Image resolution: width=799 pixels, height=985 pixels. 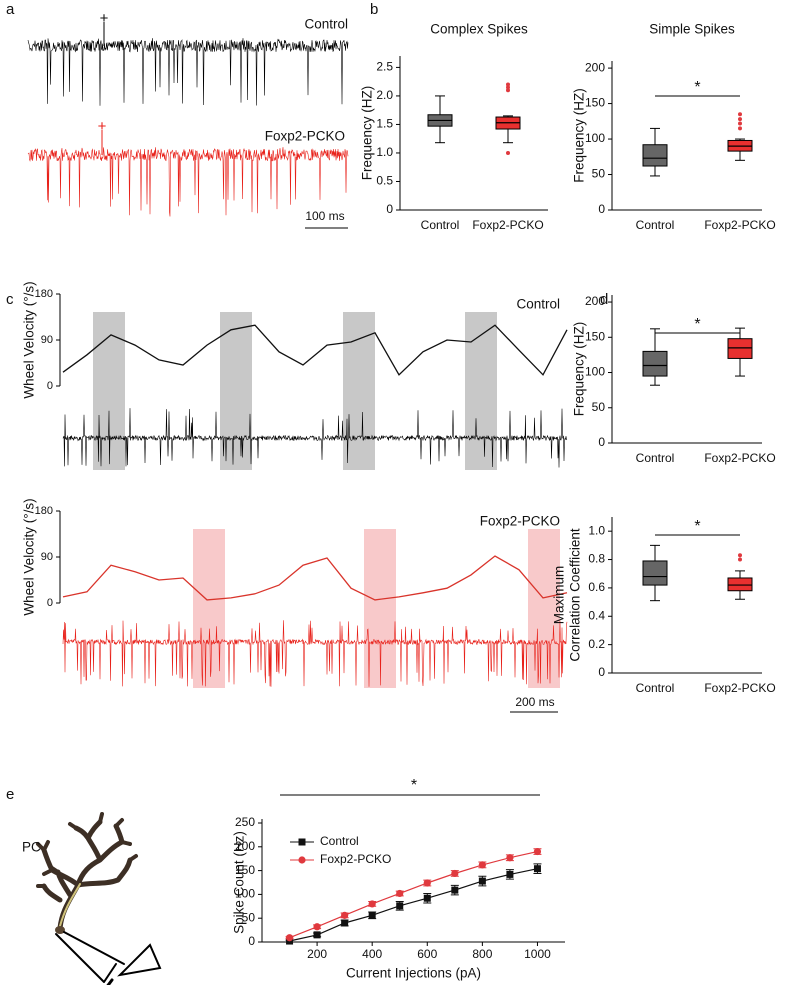 What do you see at coordinates (427, 954) in the screenshot?
I see `x-tick-label: 600` at bounding box center [427, 954].